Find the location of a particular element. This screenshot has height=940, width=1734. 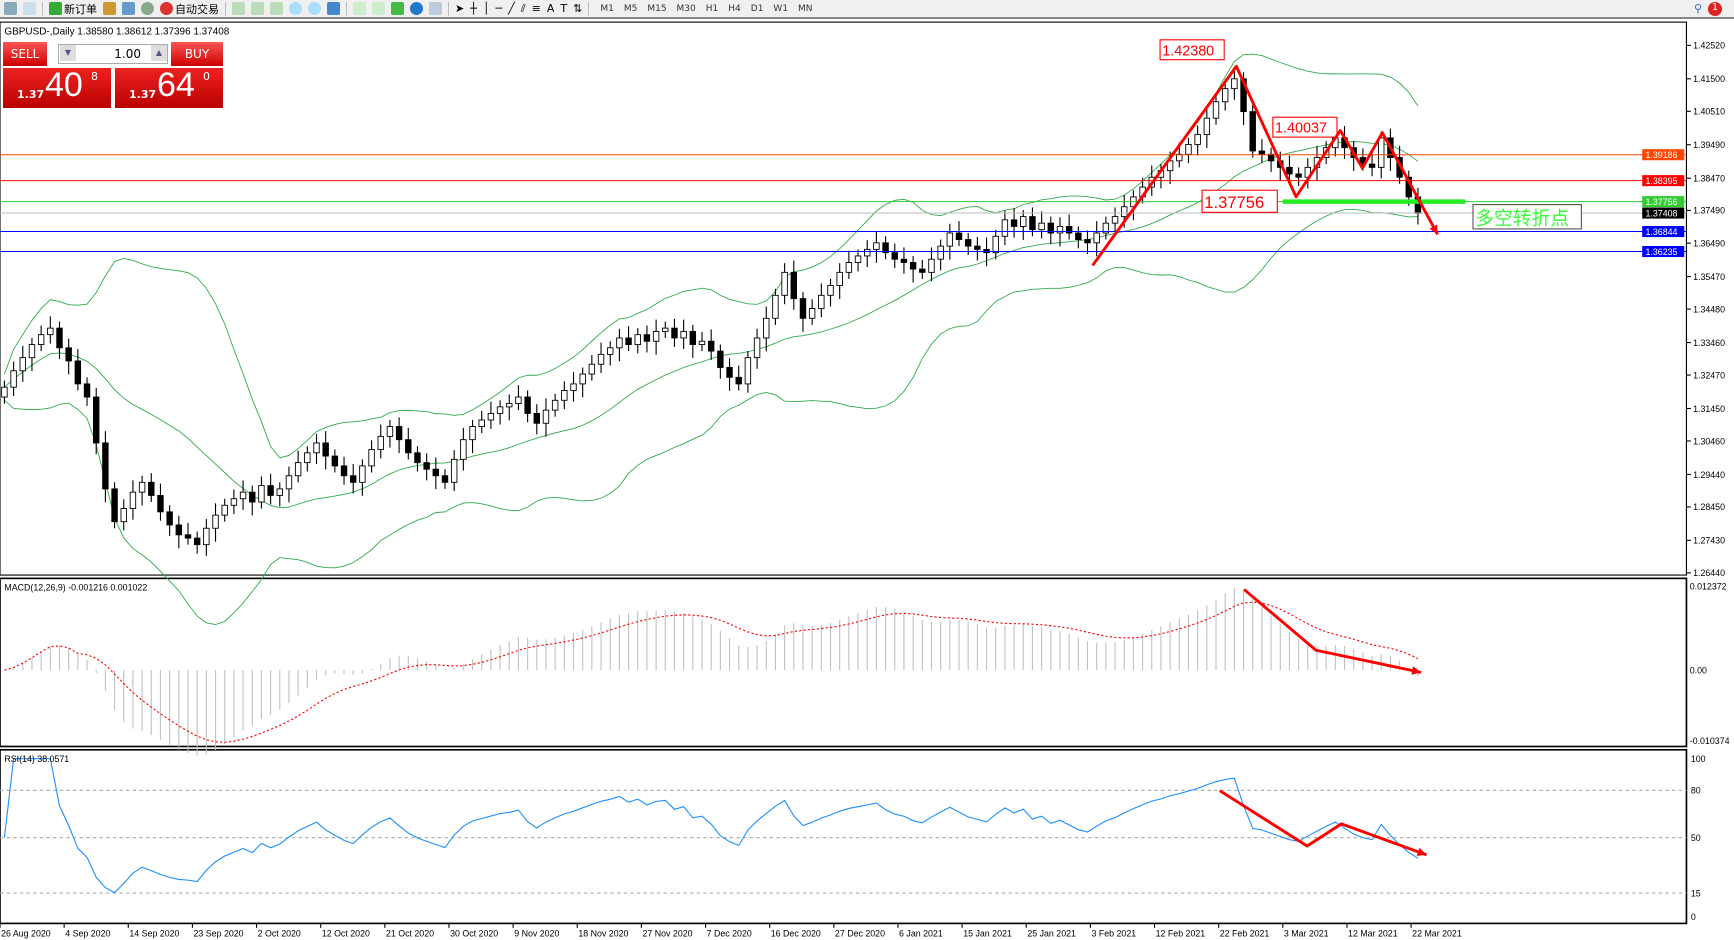

zoom-icon is located at coordinates (29, 8).